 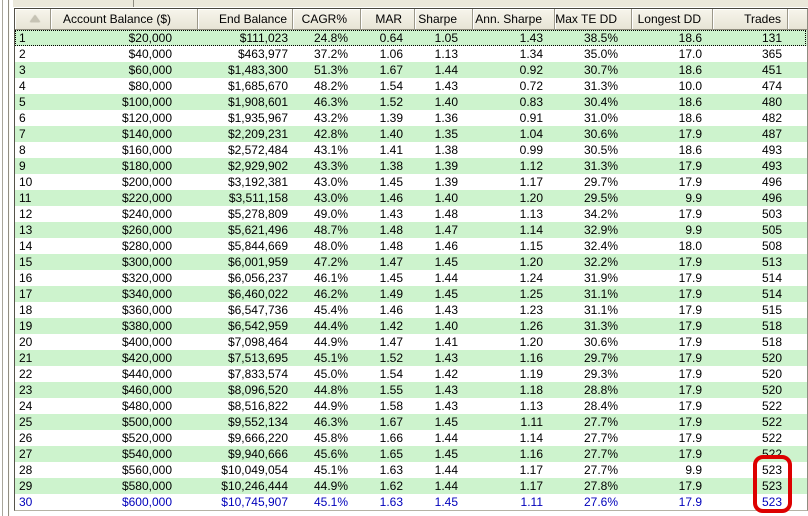 What do you see at coordinates (257, 390) in the screenshot?
I see `cell-end: $8,096,520` at bounding box center [257, 390].